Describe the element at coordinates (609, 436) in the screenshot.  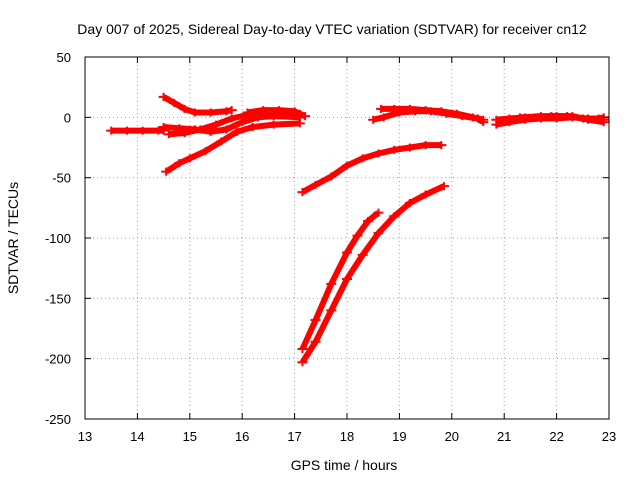
I see `x-tick-label: 23` at that location.